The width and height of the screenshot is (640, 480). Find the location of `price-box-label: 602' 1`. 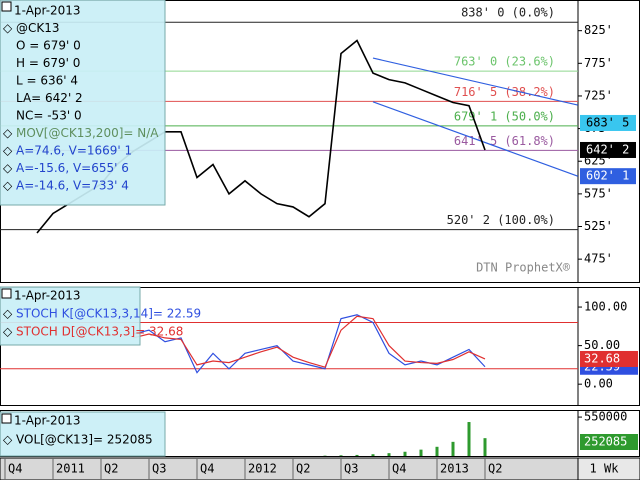

price-box-label: 602' 1 is located at coordinates (607, 176).